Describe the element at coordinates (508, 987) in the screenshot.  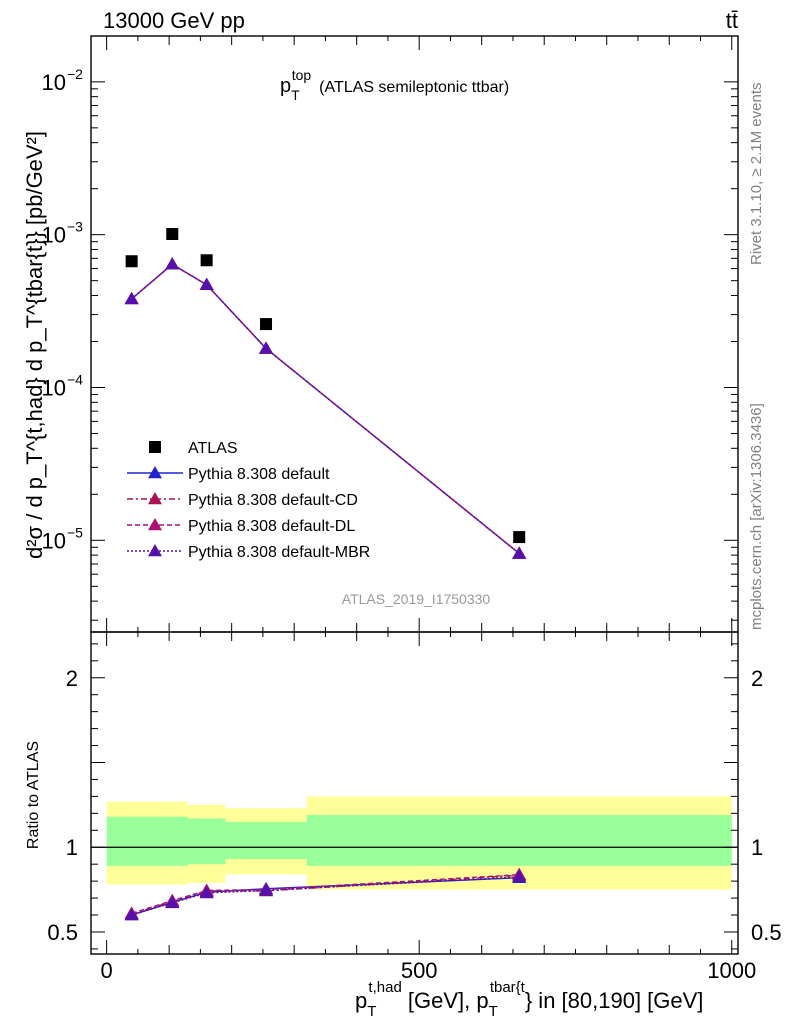
I see `xlabel-sup2: tbar{t` at that location.